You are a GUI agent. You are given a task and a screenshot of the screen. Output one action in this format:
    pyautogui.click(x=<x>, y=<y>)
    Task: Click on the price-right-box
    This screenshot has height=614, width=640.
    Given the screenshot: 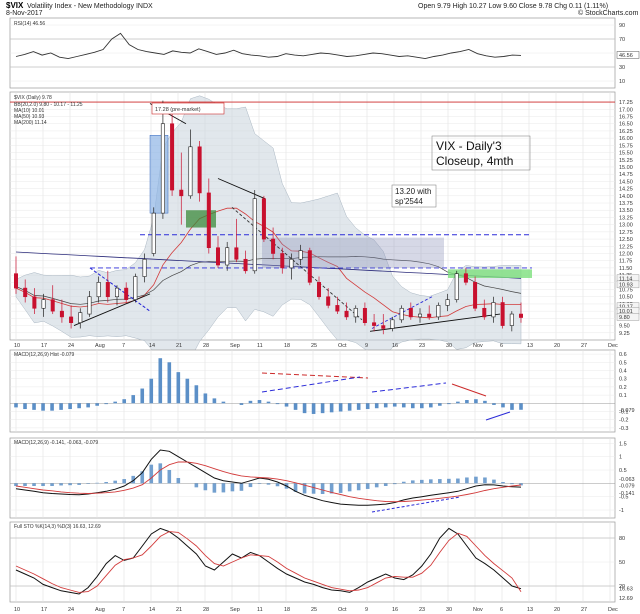 What is the action you would take?
    pyautogui.click(x=628, y=317)
    